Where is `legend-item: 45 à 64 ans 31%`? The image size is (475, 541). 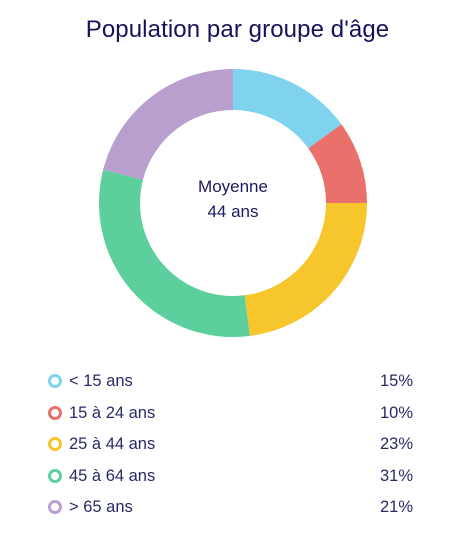
legend-item: 45 à 64 ans 31% is located at coordinates (230, 481).